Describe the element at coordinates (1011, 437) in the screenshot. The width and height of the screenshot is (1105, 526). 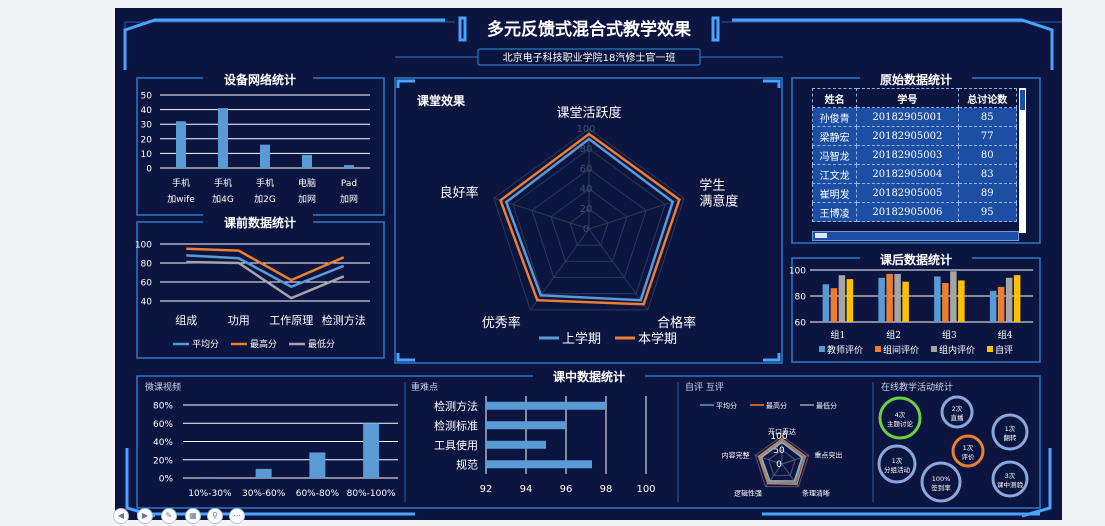
I see `bubble-label: 翻转` at that location.